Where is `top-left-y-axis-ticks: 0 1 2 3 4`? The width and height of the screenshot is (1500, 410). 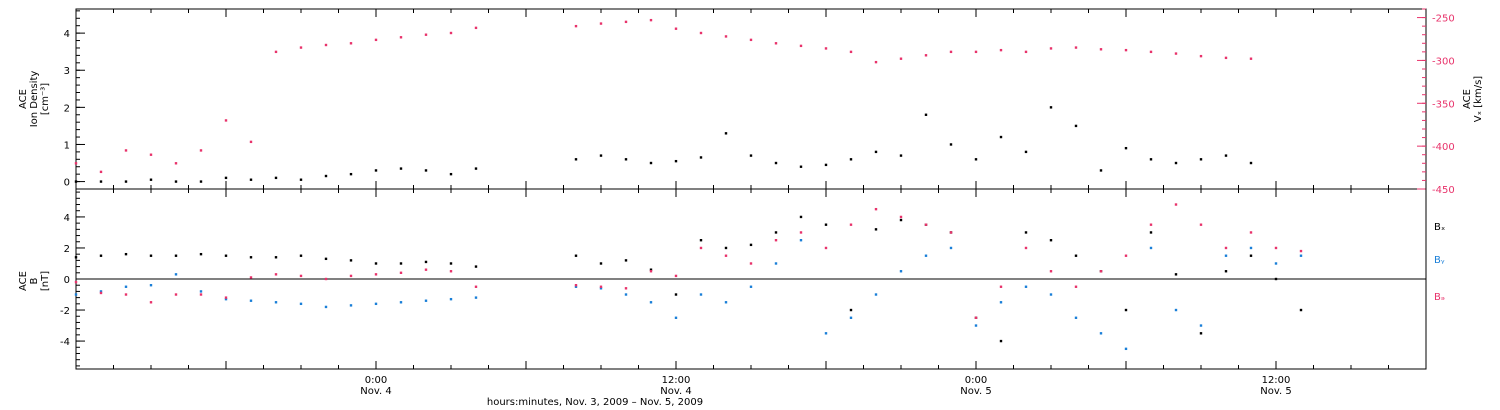
top-left-y-axis-ticks: 0 1 2 3 4 is located at coordinates (74, 100).